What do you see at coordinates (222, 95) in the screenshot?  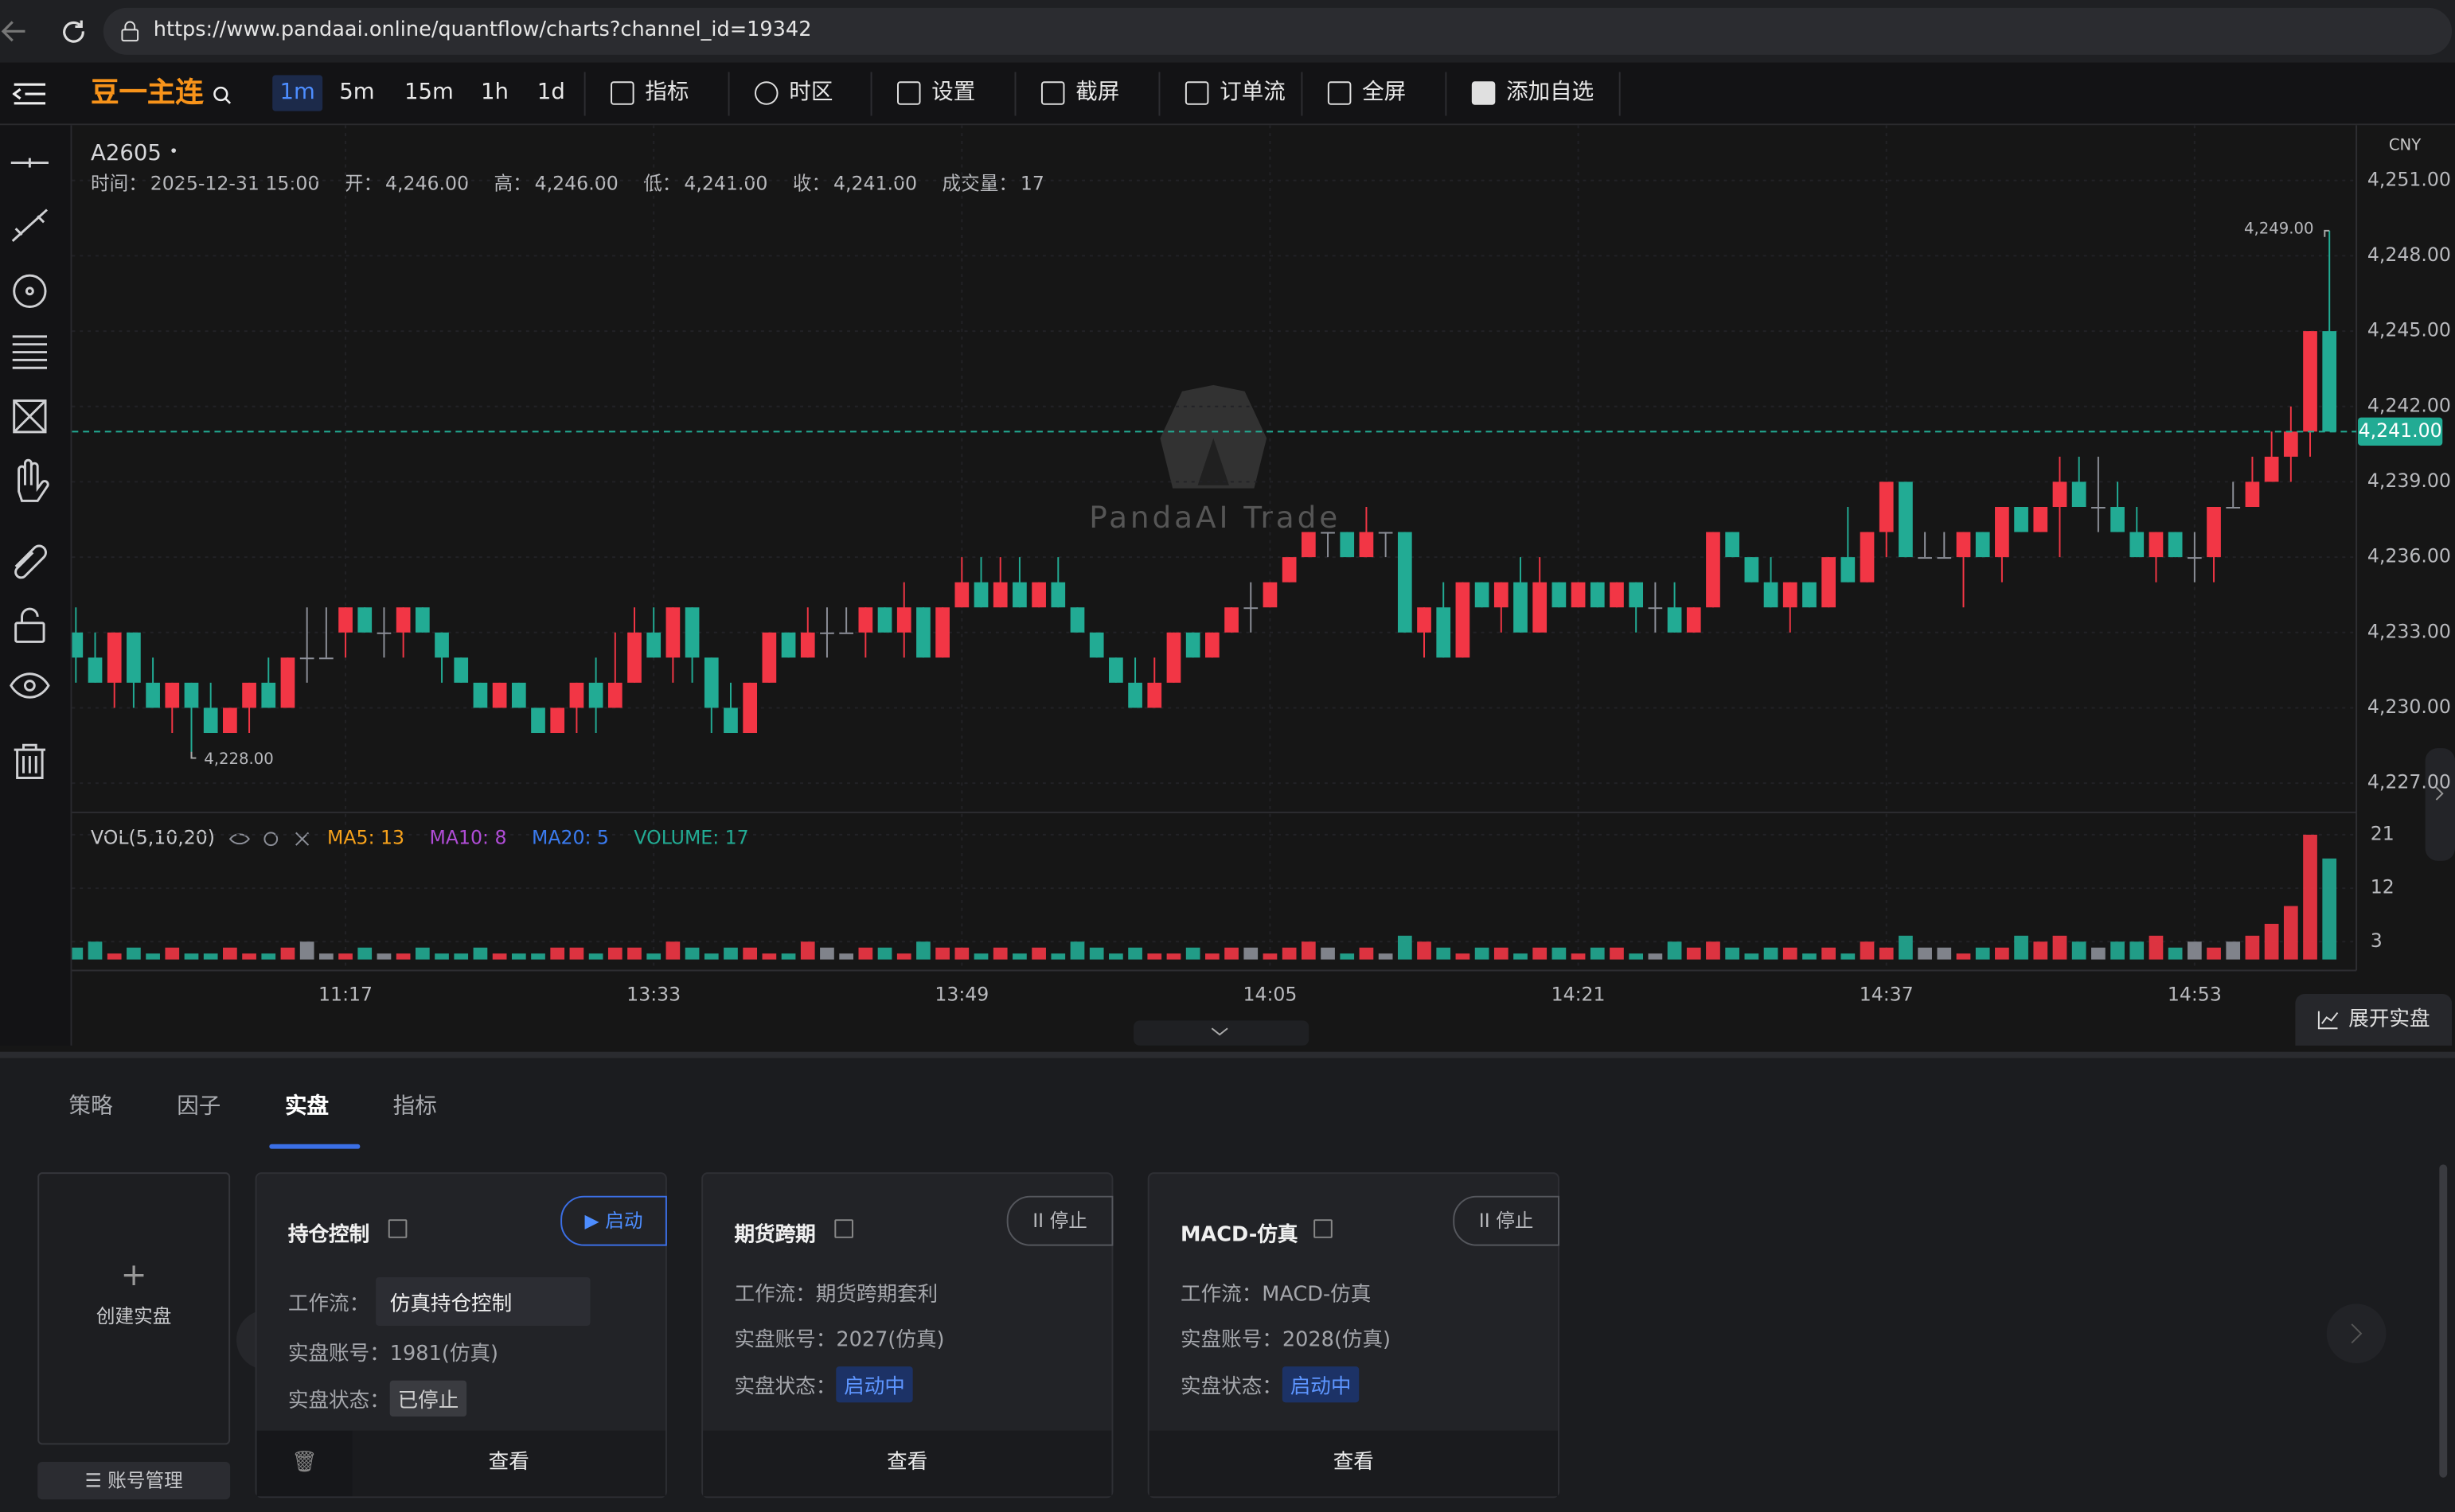 I see `search-icon` at bounding box center [222, 95].